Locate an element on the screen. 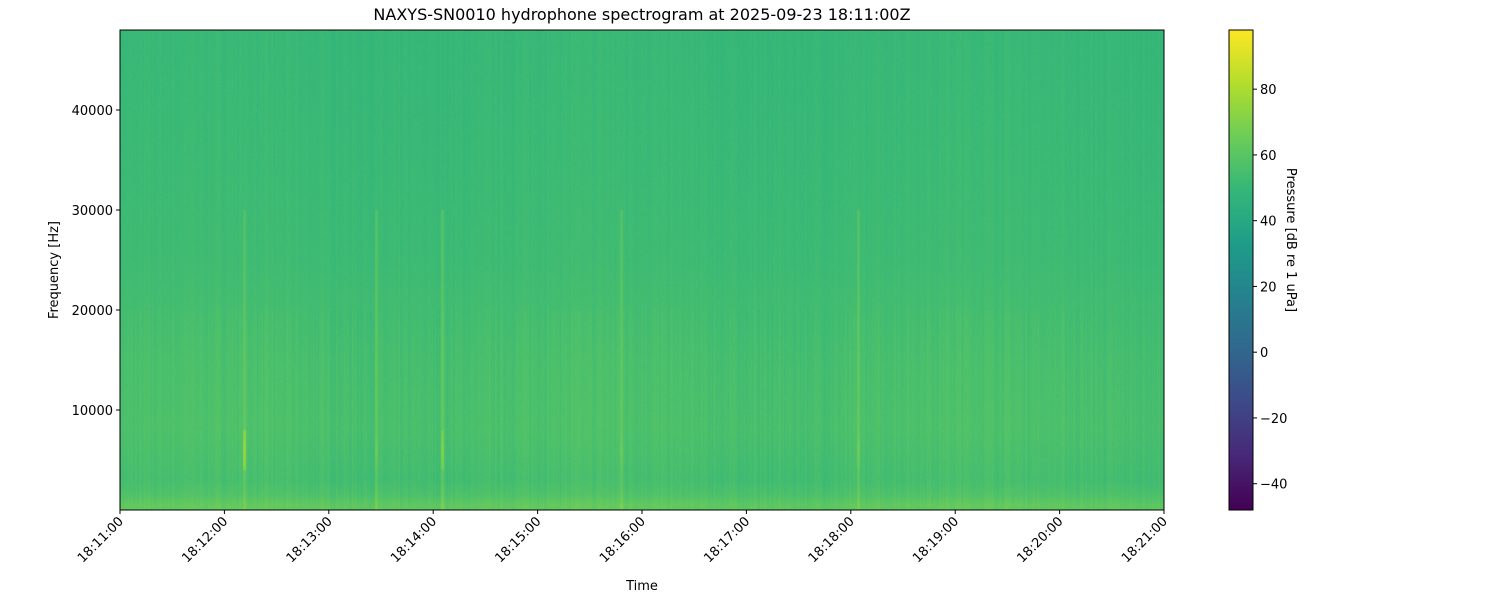 This screenshot has width=1500, height=600. y-axis-label: Frequency [Hz] is located at coordinates (54, 270).